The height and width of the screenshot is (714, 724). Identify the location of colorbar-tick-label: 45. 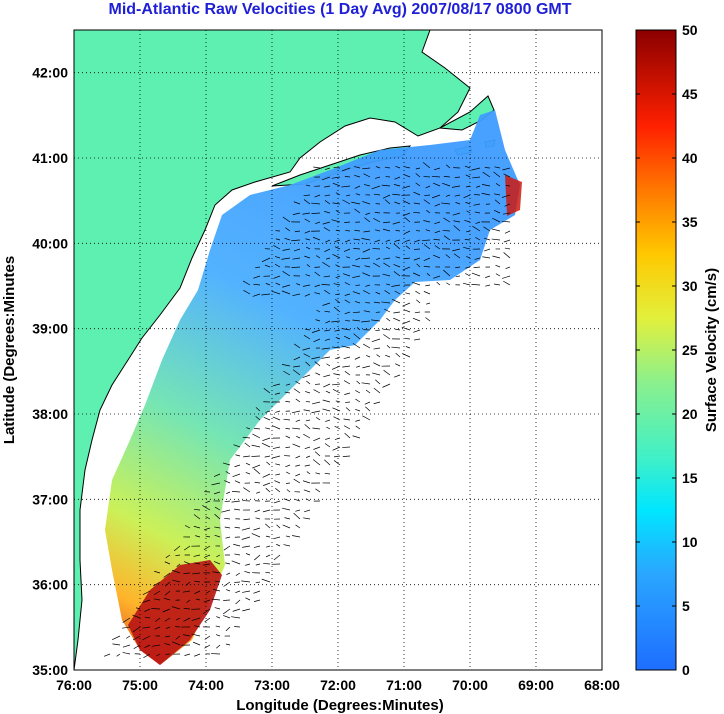
(690, 94).